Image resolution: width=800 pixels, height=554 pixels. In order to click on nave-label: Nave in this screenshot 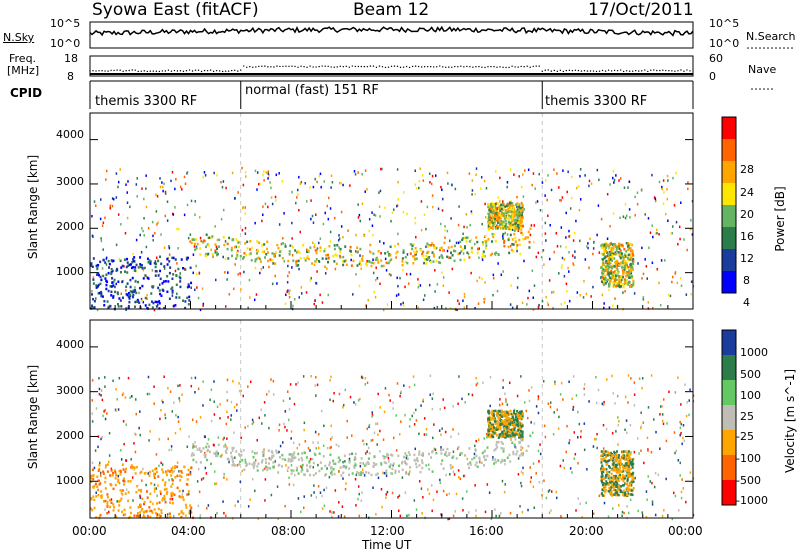, I will do `click(762, 69)`.